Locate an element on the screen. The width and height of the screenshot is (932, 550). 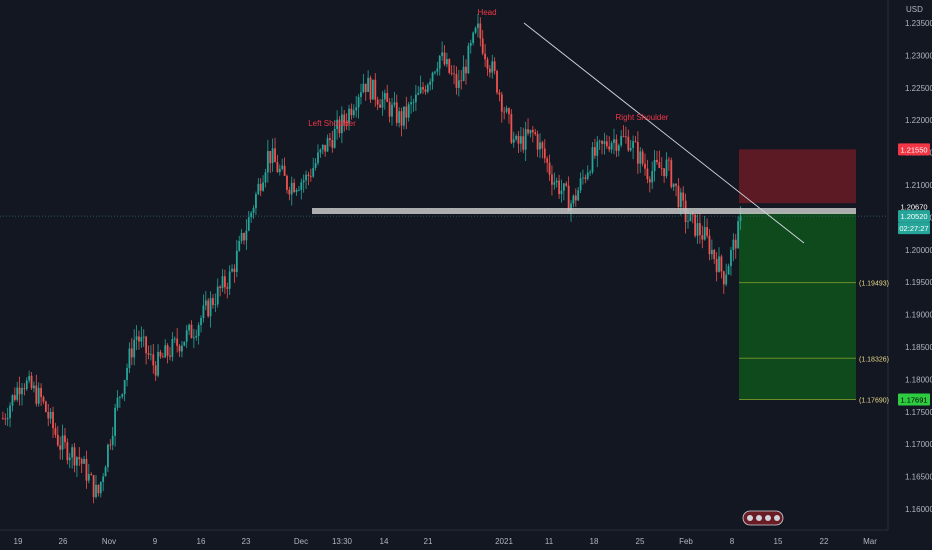
trade-zones: (1.19493) (1.18326) (1.17690) is located at coordinates (814, 276).